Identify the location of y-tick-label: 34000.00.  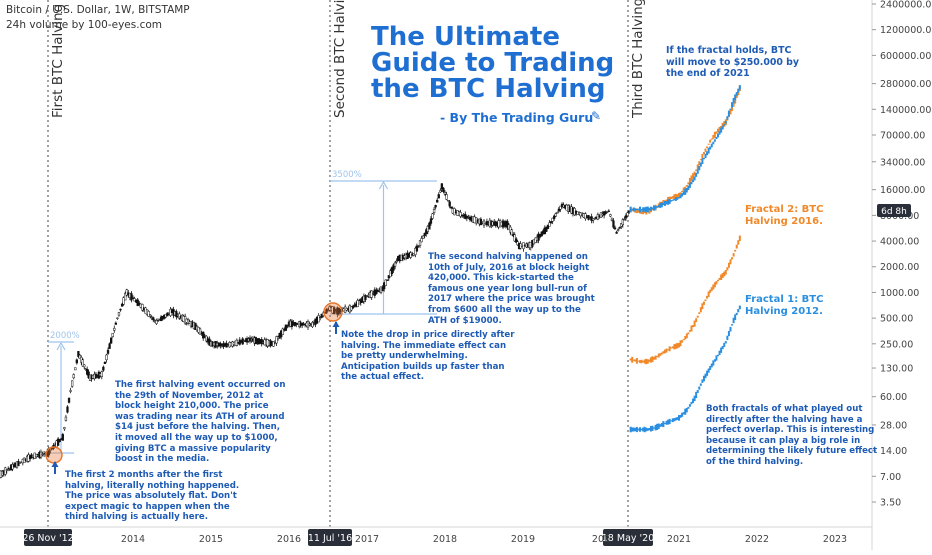
(902, 162).